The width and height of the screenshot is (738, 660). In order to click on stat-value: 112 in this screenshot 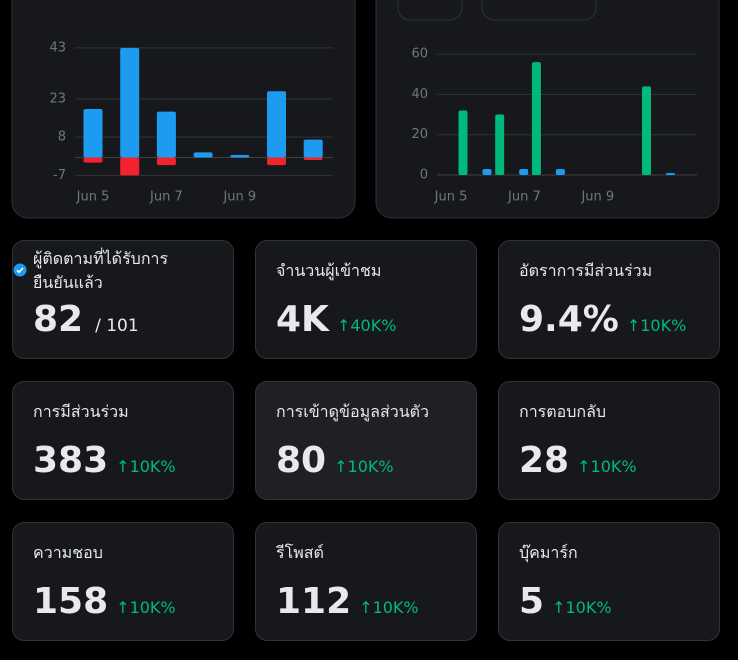, I will do `click(314, 601)`.